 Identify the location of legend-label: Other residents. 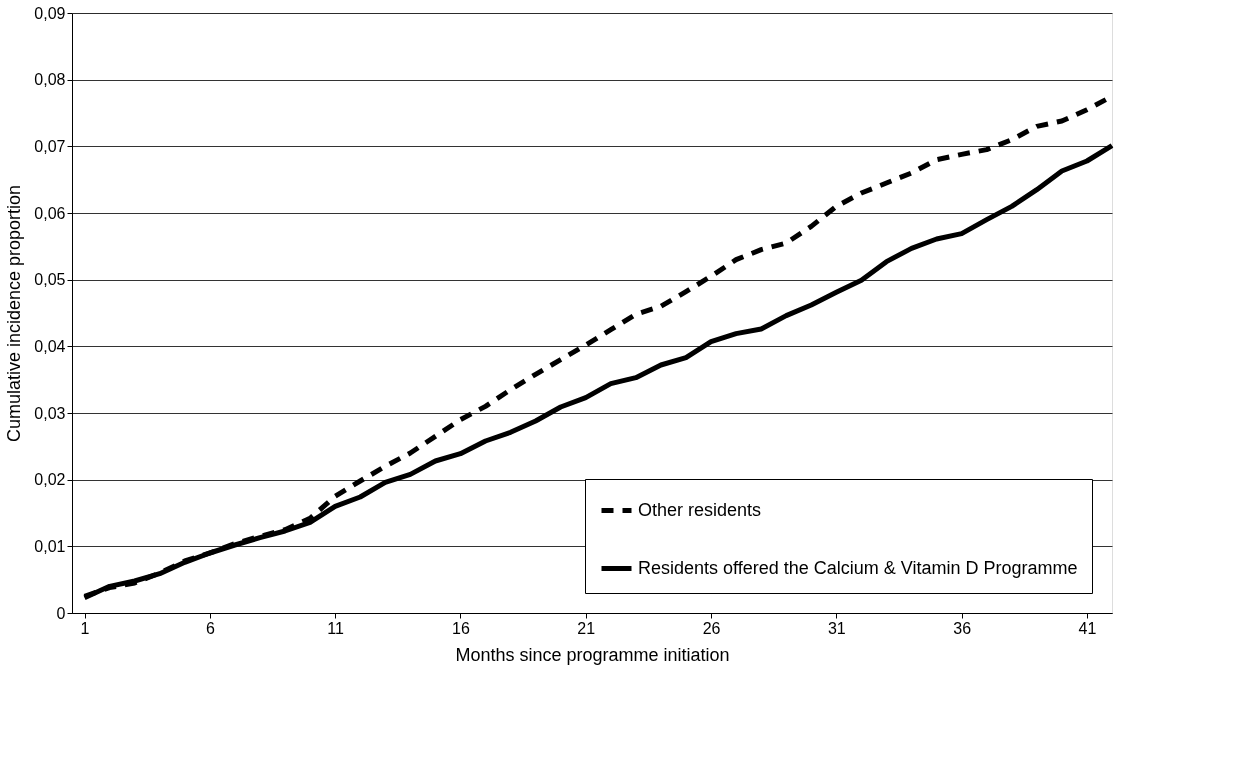
(700, 509).